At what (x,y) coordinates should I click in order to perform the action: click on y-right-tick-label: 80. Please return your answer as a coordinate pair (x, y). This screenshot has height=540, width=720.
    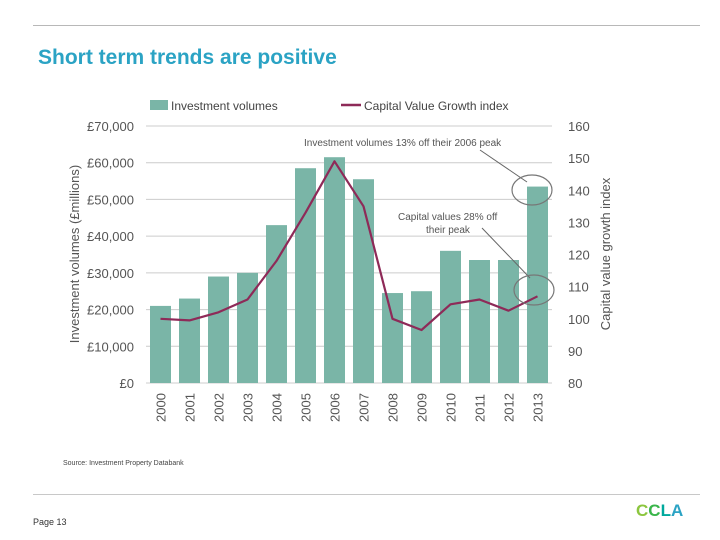
    Looking at the image, I should click on (575, 383).